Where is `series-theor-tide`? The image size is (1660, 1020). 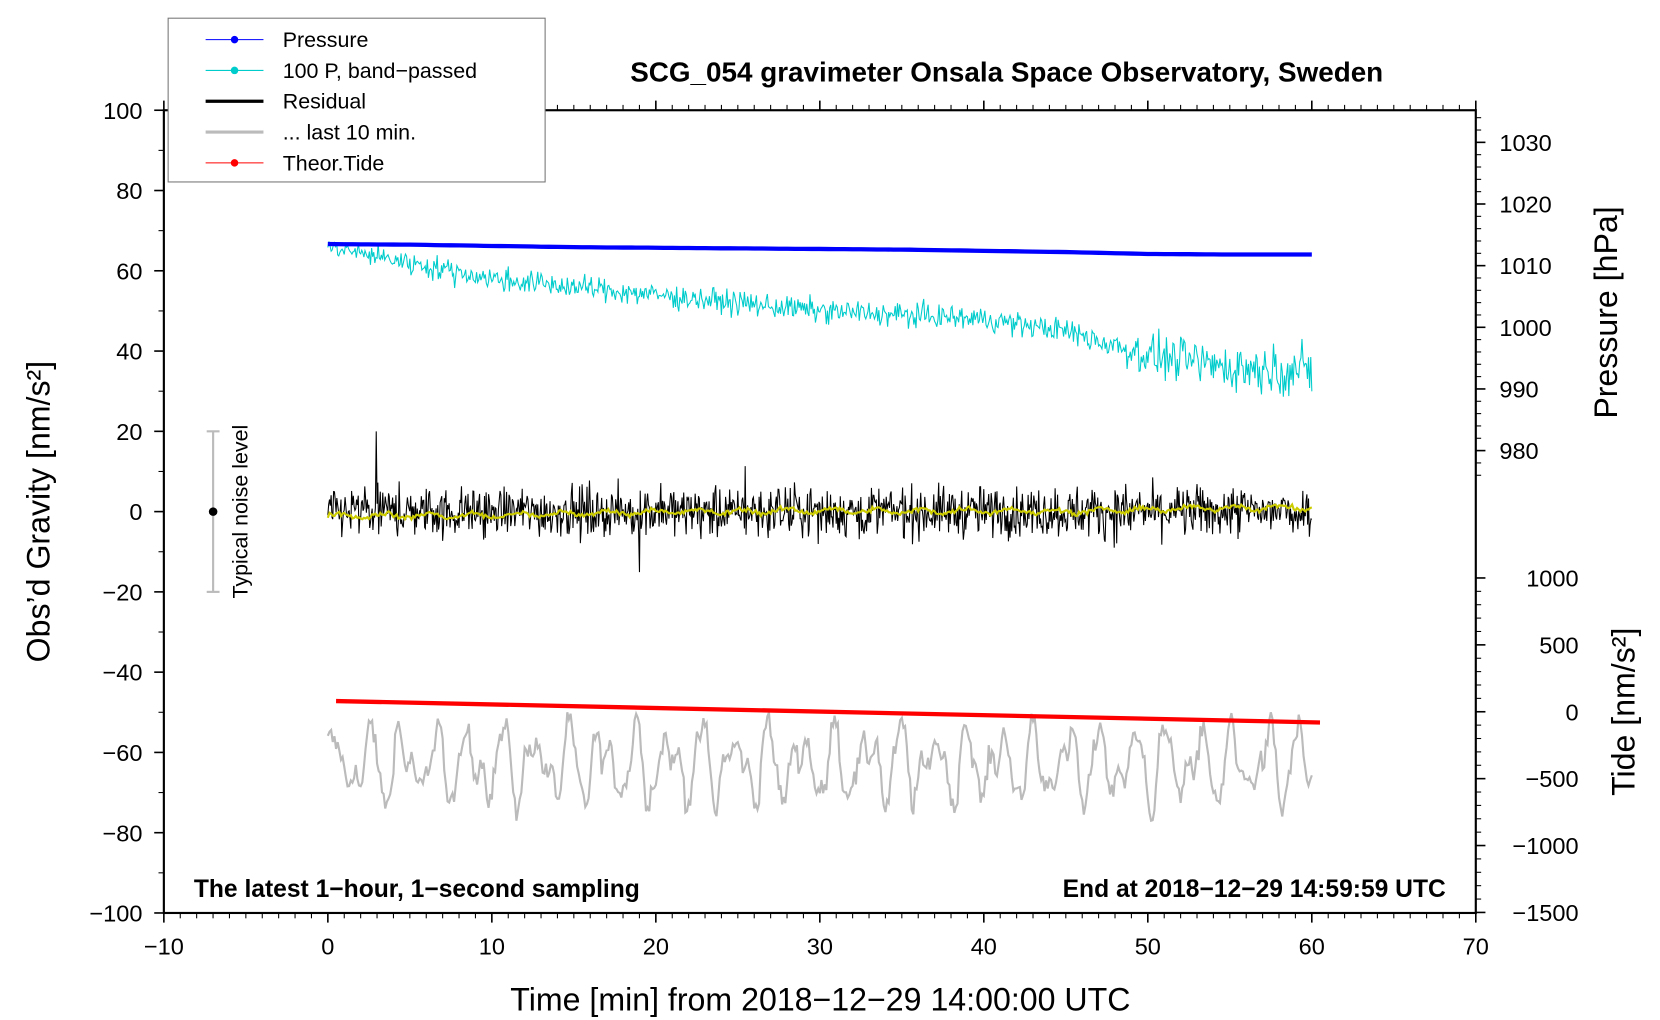
series-theor-tide is located at coordinates (828, 711).